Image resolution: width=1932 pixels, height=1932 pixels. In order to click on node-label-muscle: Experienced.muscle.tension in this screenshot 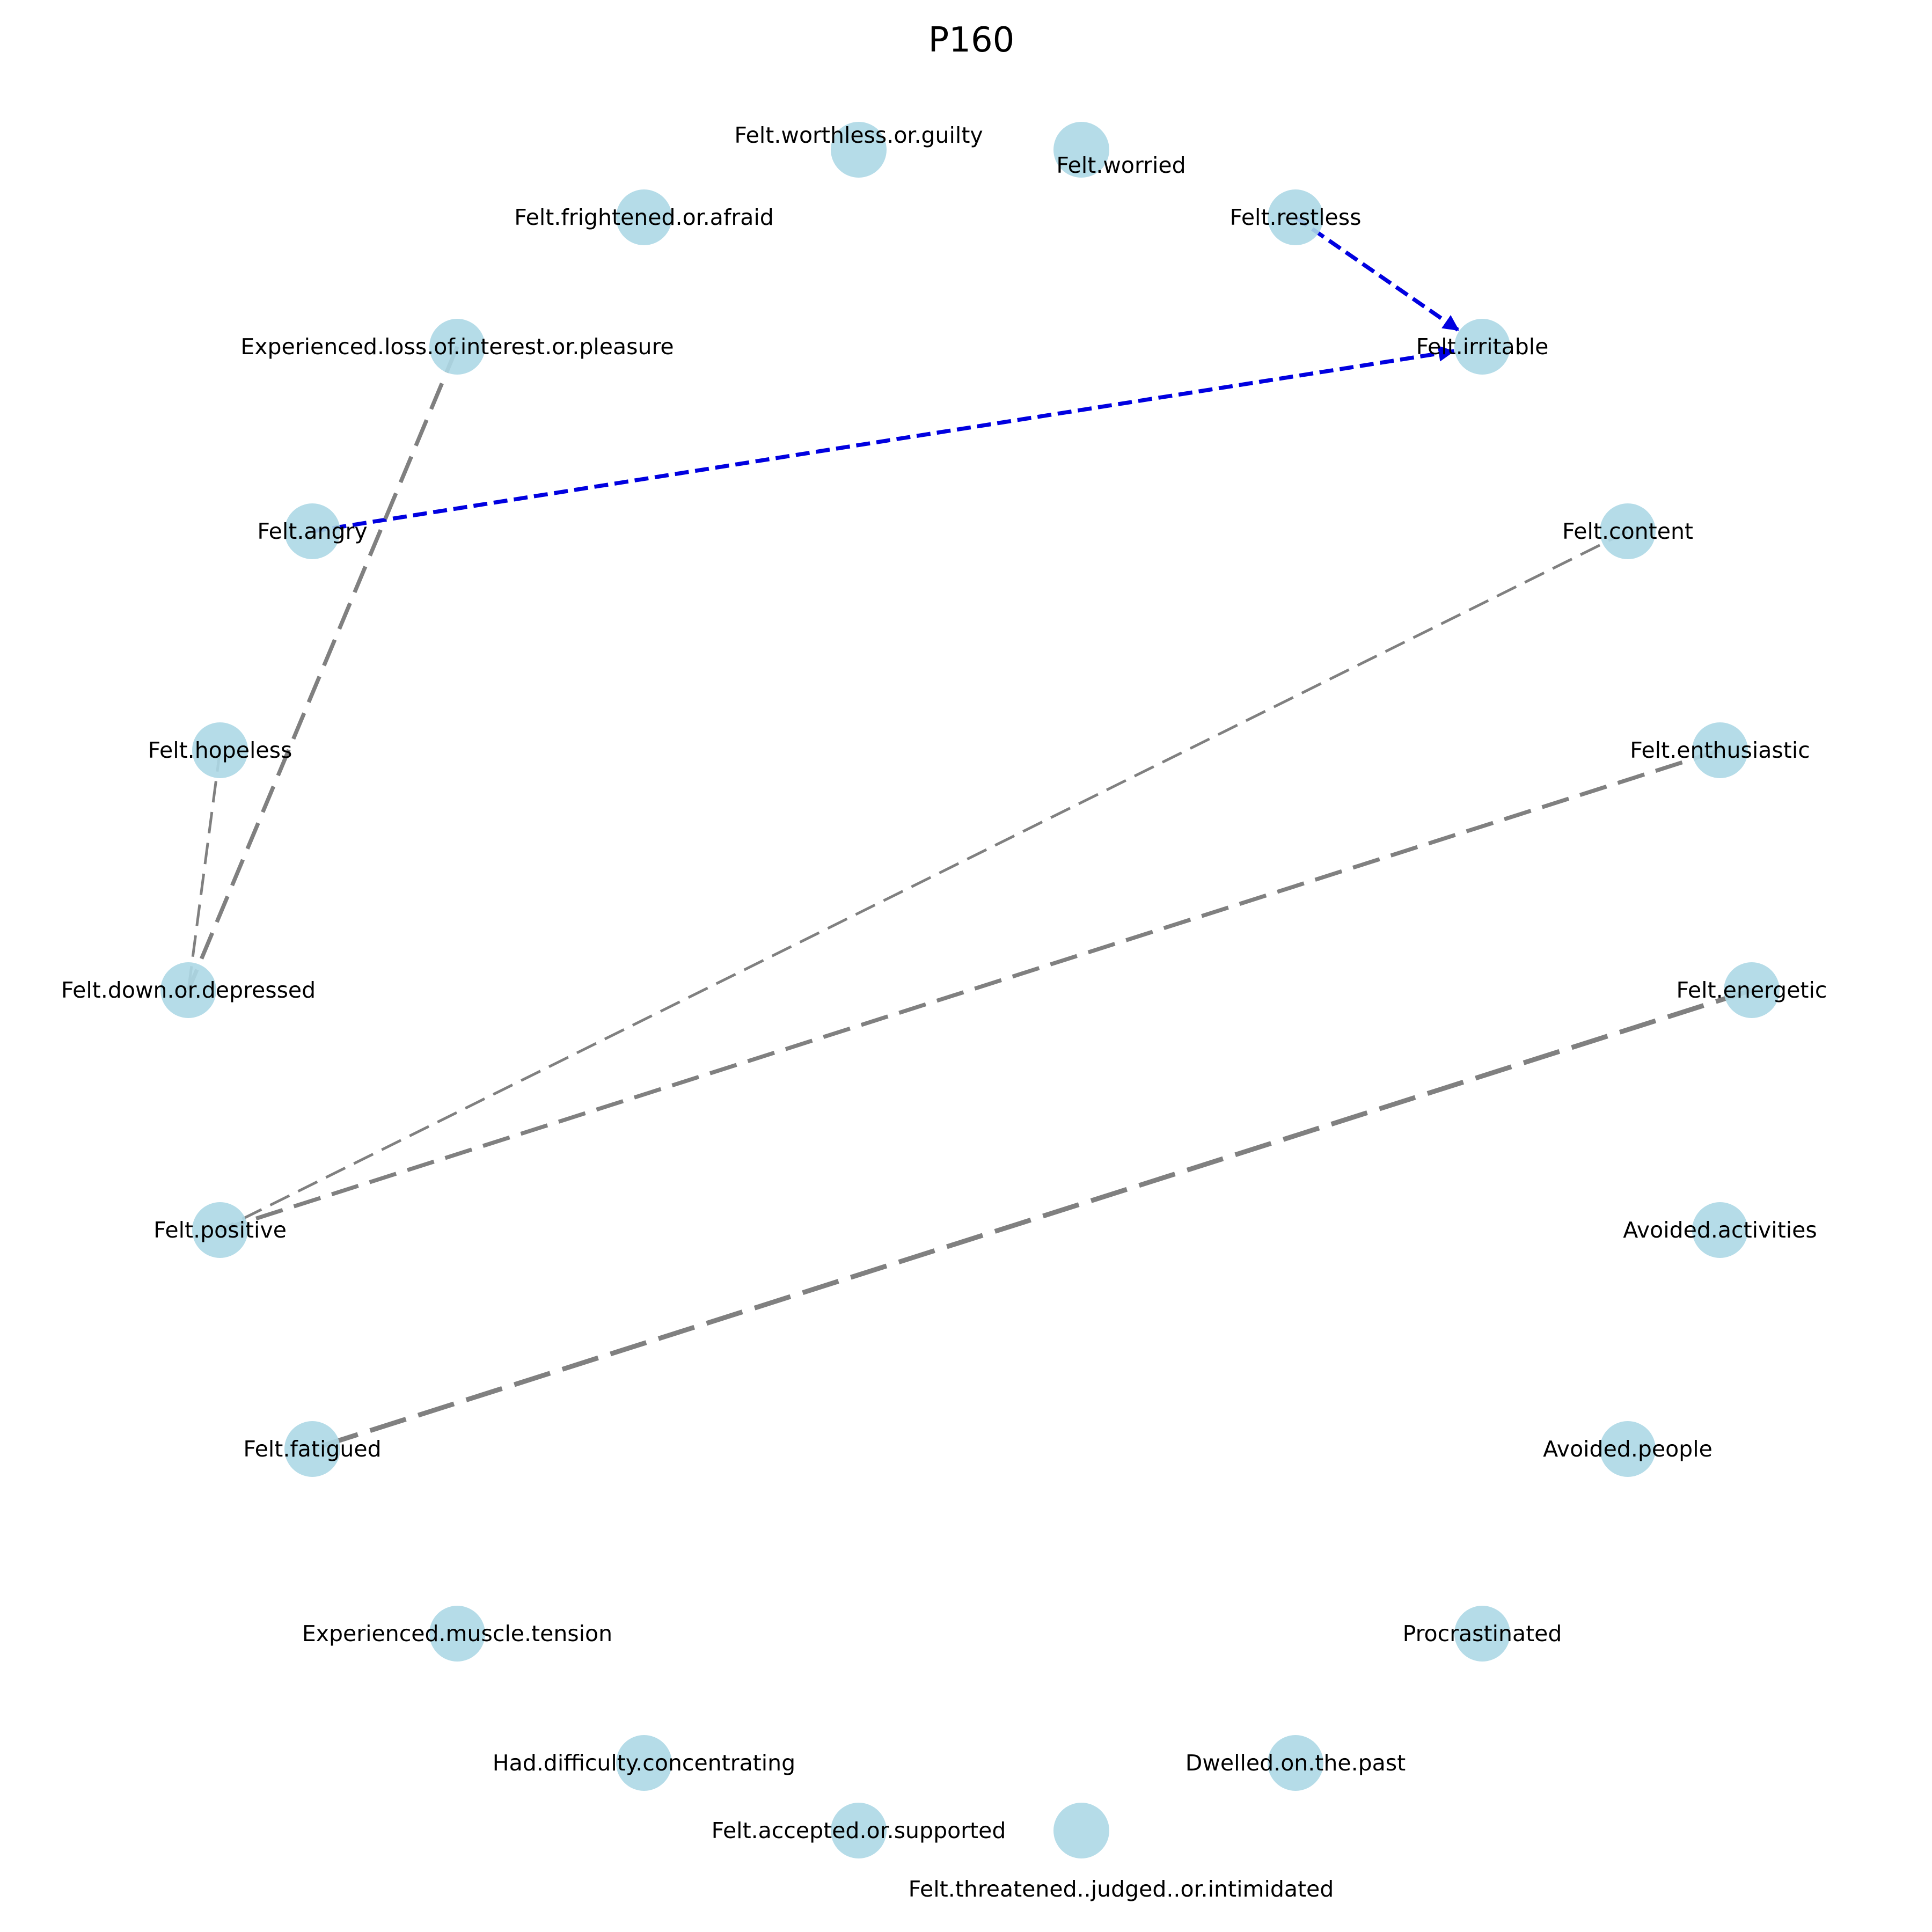, I will do `click(457, 1633)`.